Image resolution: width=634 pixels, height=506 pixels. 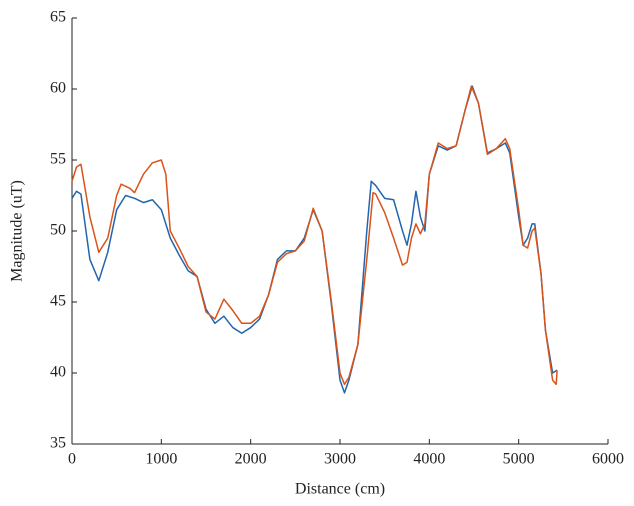 What do you see at coordinates (58, 88) in the screenshot?
I see `y-tick-label: 60` at bounding box center [58, 88].